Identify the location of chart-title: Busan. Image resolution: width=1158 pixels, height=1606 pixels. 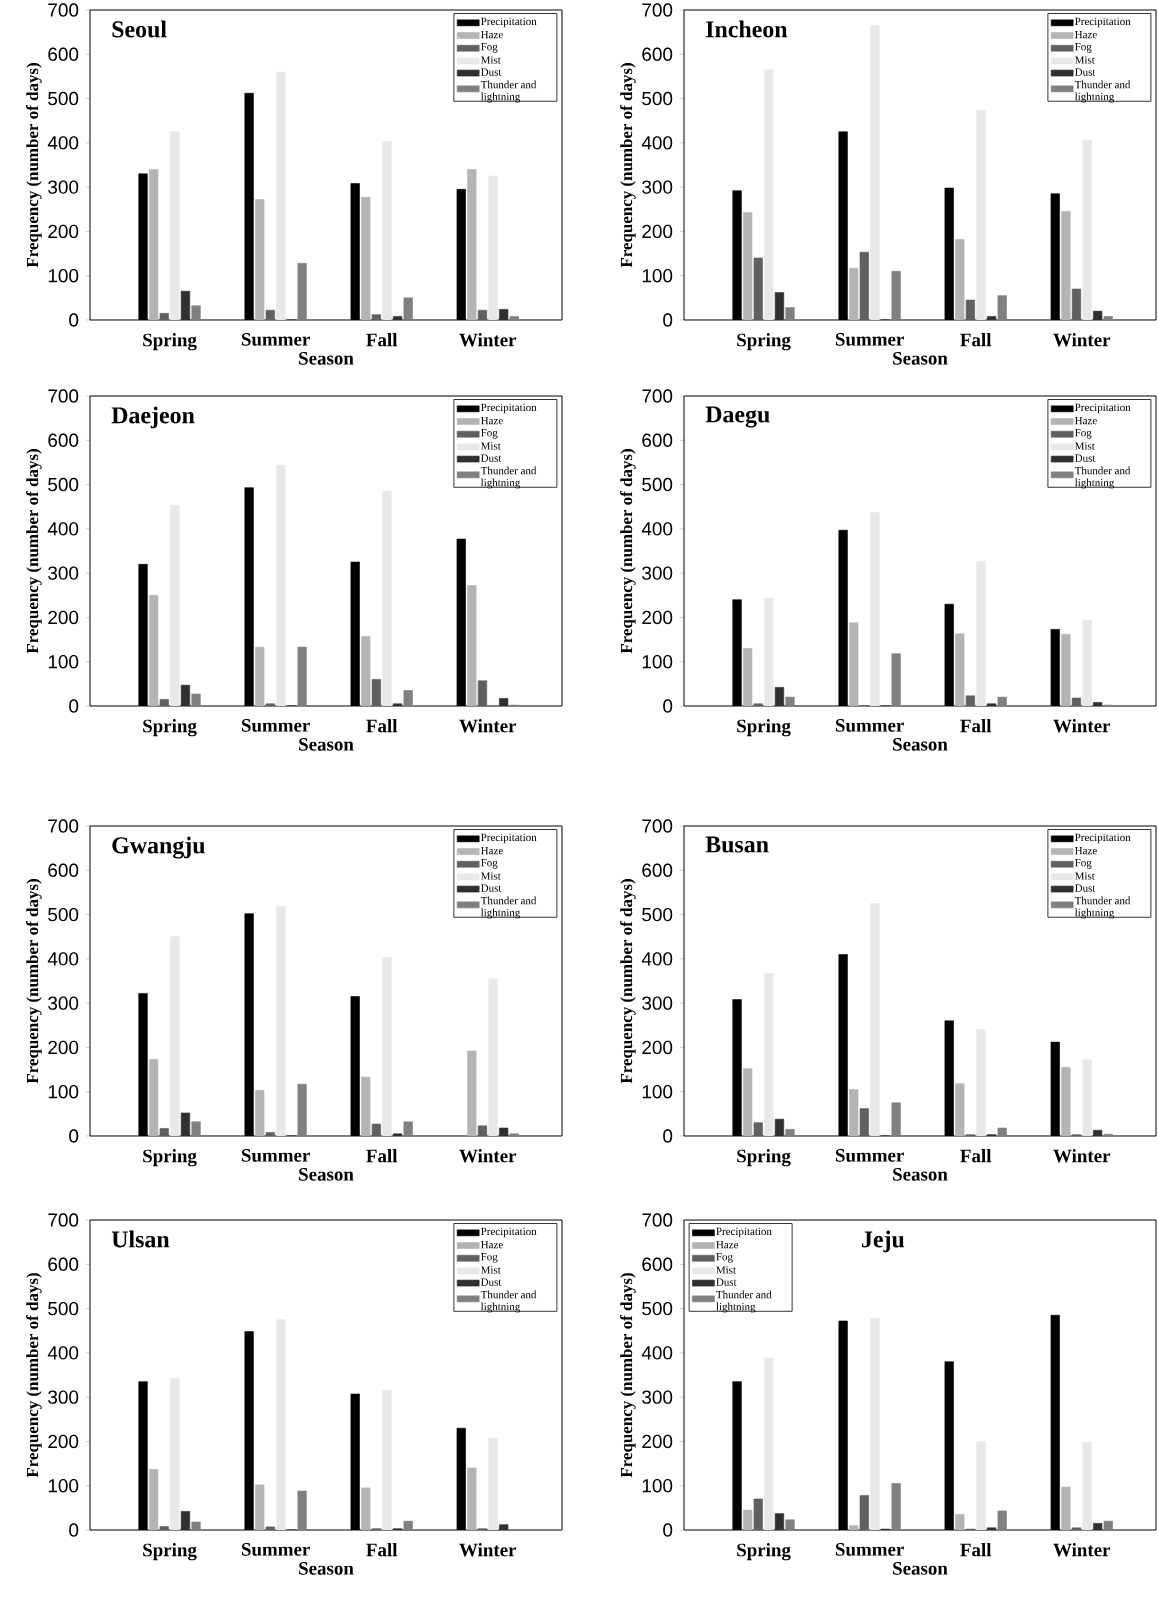
(737, 844).